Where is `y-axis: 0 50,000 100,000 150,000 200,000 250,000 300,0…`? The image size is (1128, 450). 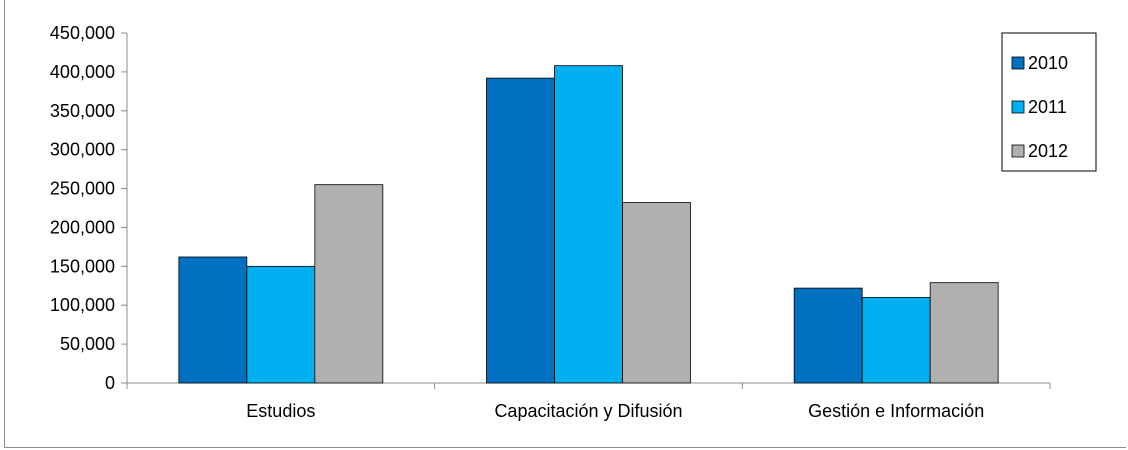 y-axis: 0 50,000 100,000 150,000 200,000 250,000 300,0… is located at coordinates (89, 208).